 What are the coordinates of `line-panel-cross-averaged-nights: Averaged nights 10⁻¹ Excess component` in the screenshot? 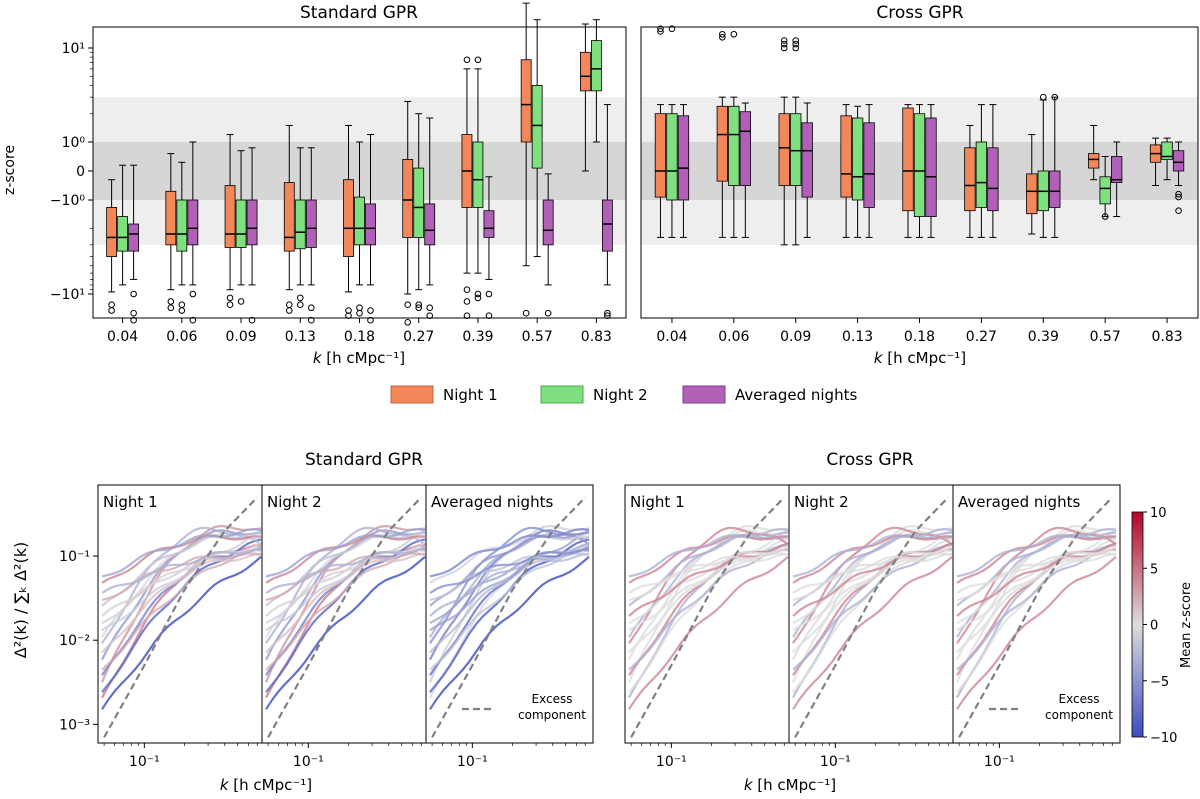 It's located at (1036, 627).